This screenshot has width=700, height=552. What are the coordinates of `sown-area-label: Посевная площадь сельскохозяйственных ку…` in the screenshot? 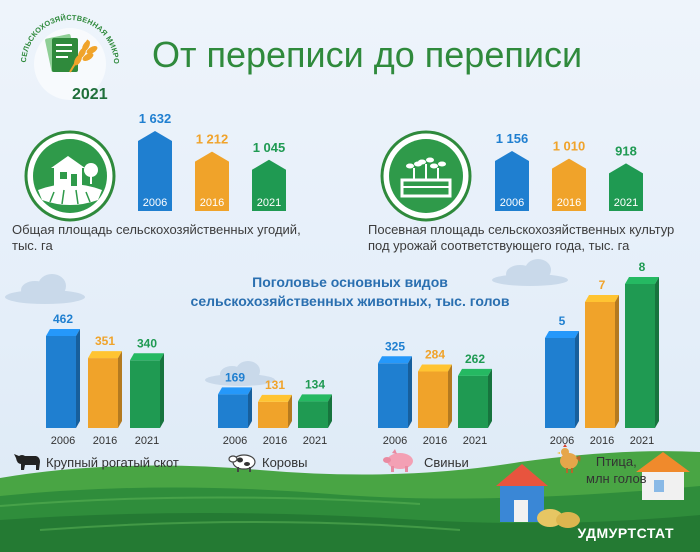 It's located at (521, 237).